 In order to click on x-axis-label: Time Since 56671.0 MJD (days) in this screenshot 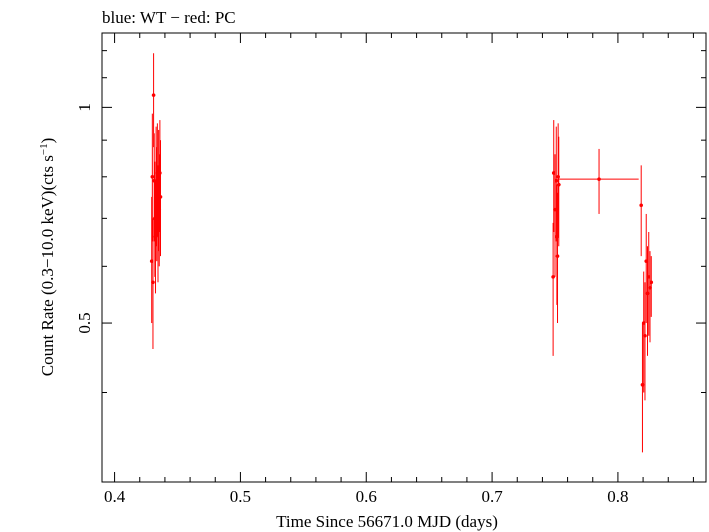, I will do `click(387, 521)`.